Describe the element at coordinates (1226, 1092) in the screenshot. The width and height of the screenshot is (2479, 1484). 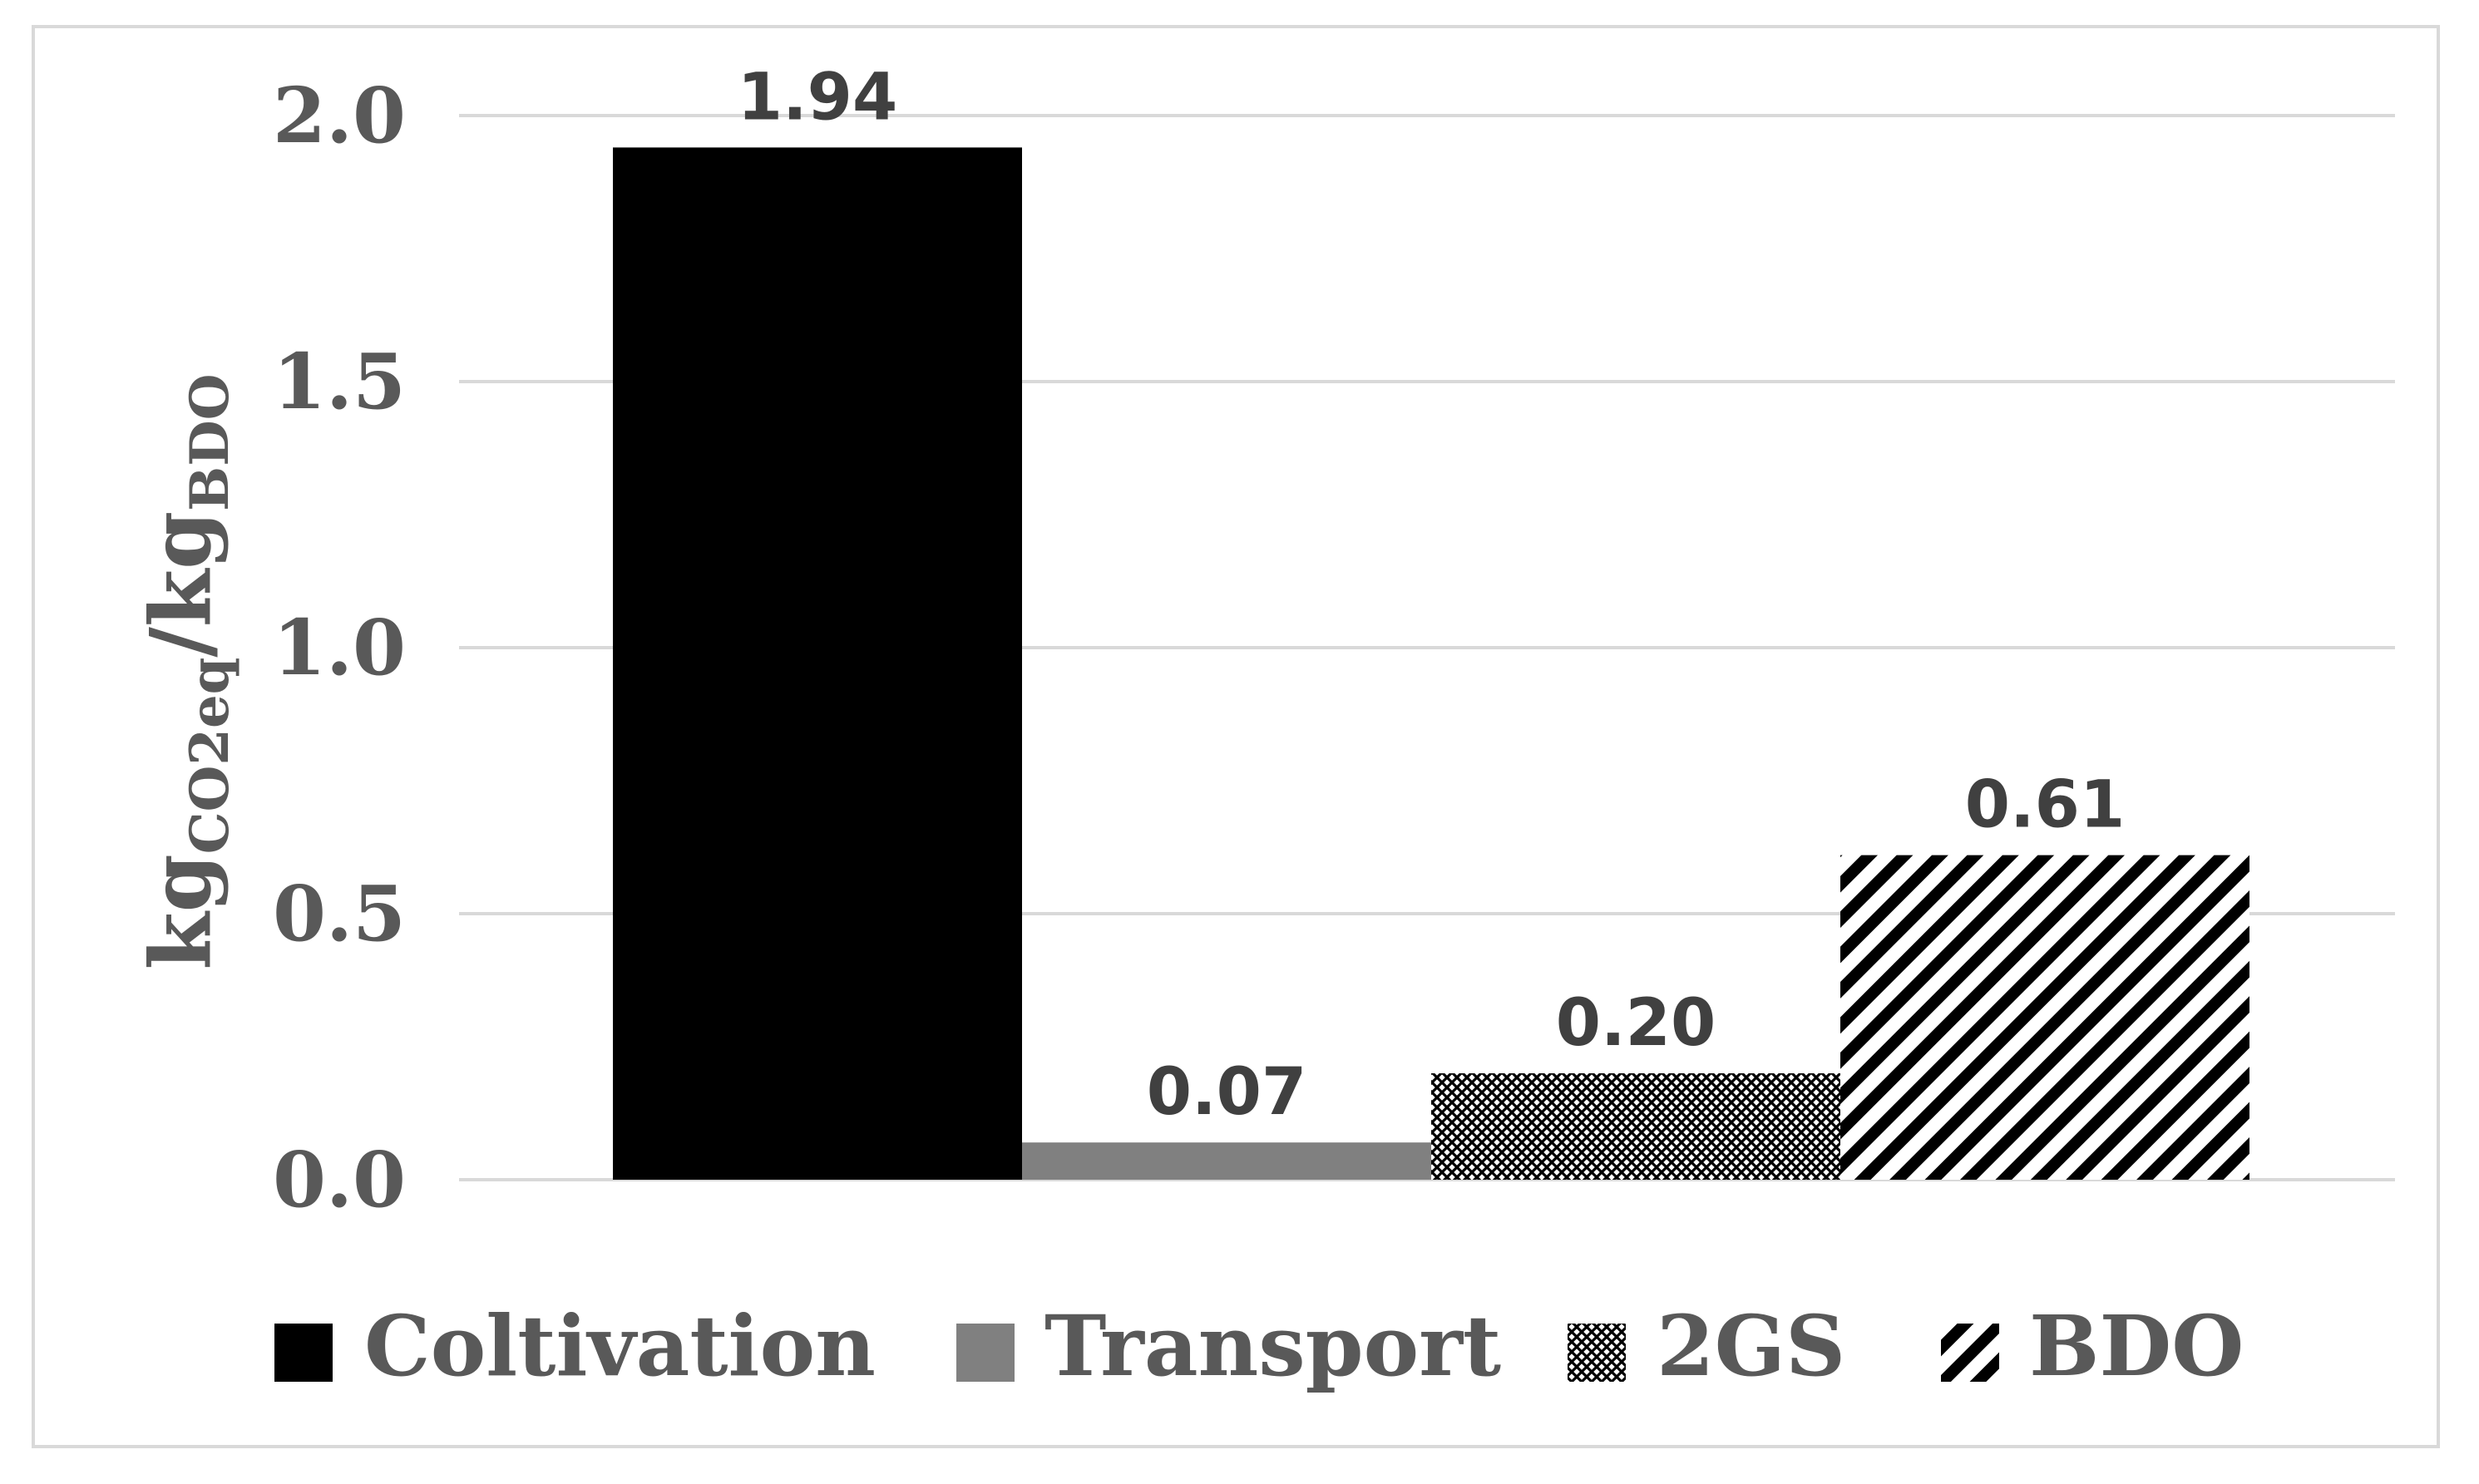
I see `data-label: 0.07` at that location.